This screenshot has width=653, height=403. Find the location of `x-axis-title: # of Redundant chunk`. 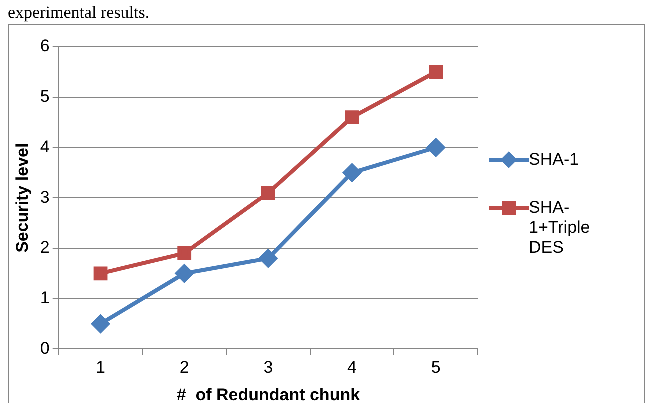

x-axis-title: # of Redundant chunk is located at coordinates (268, 394).